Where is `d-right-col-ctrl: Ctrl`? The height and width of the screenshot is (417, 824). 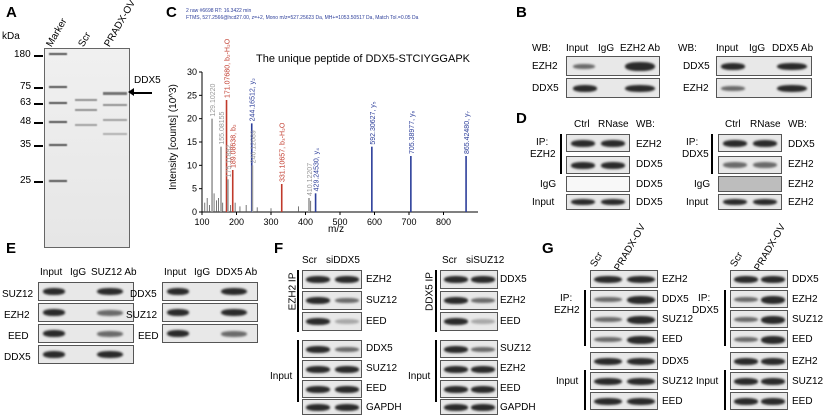
d-right-col-ctrl: Ctrl is located at coordinates (733, 124).